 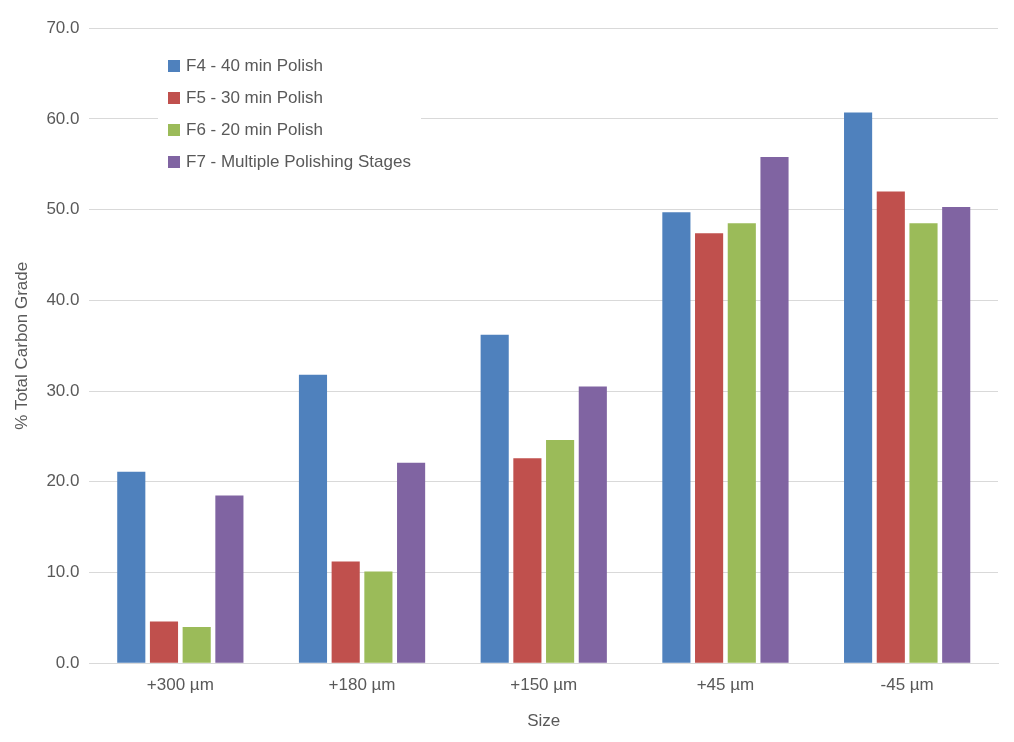 I want to click on x-tick-label: +45 µm, so click(x=725, y=685).